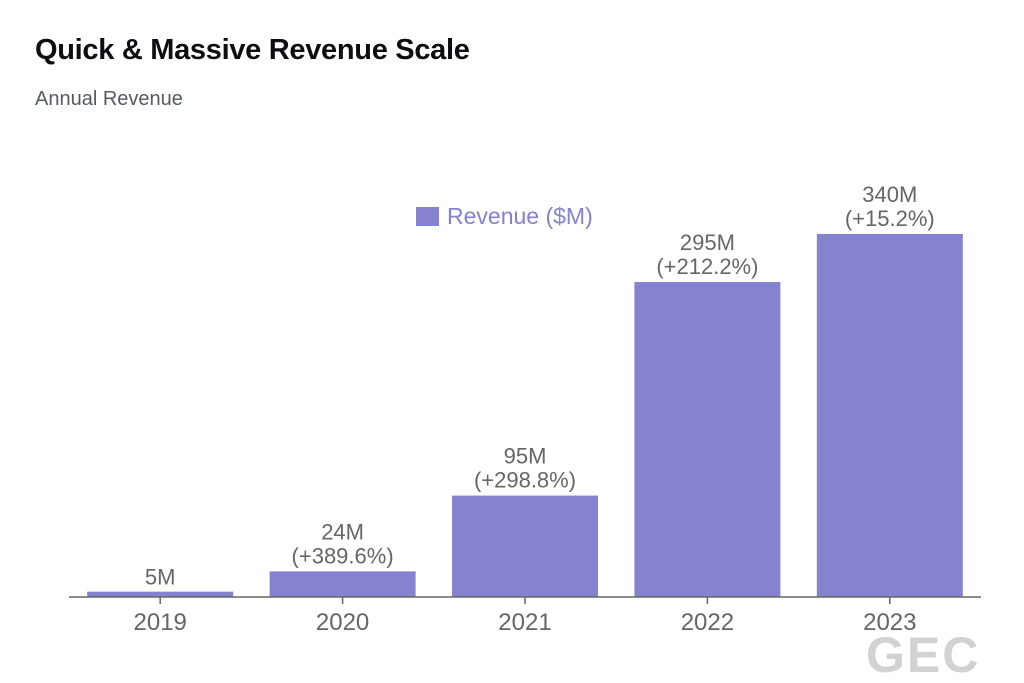 This screenshot has height=683, width=1024. What do you see at coordinates (520, 216) in the screenshot?
I see `legend-label-revenue: Revenue ($M)` at bounding box center [520, 216].